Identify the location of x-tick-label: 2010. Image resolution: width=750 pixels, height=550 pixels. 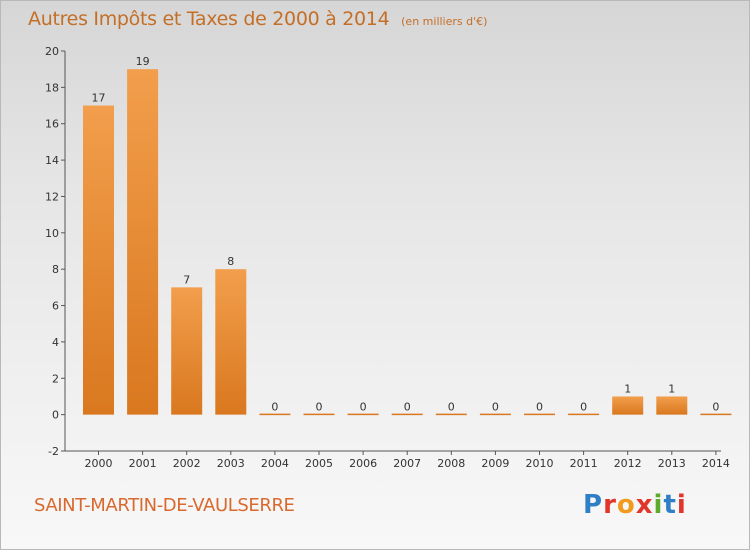
(540, 463).